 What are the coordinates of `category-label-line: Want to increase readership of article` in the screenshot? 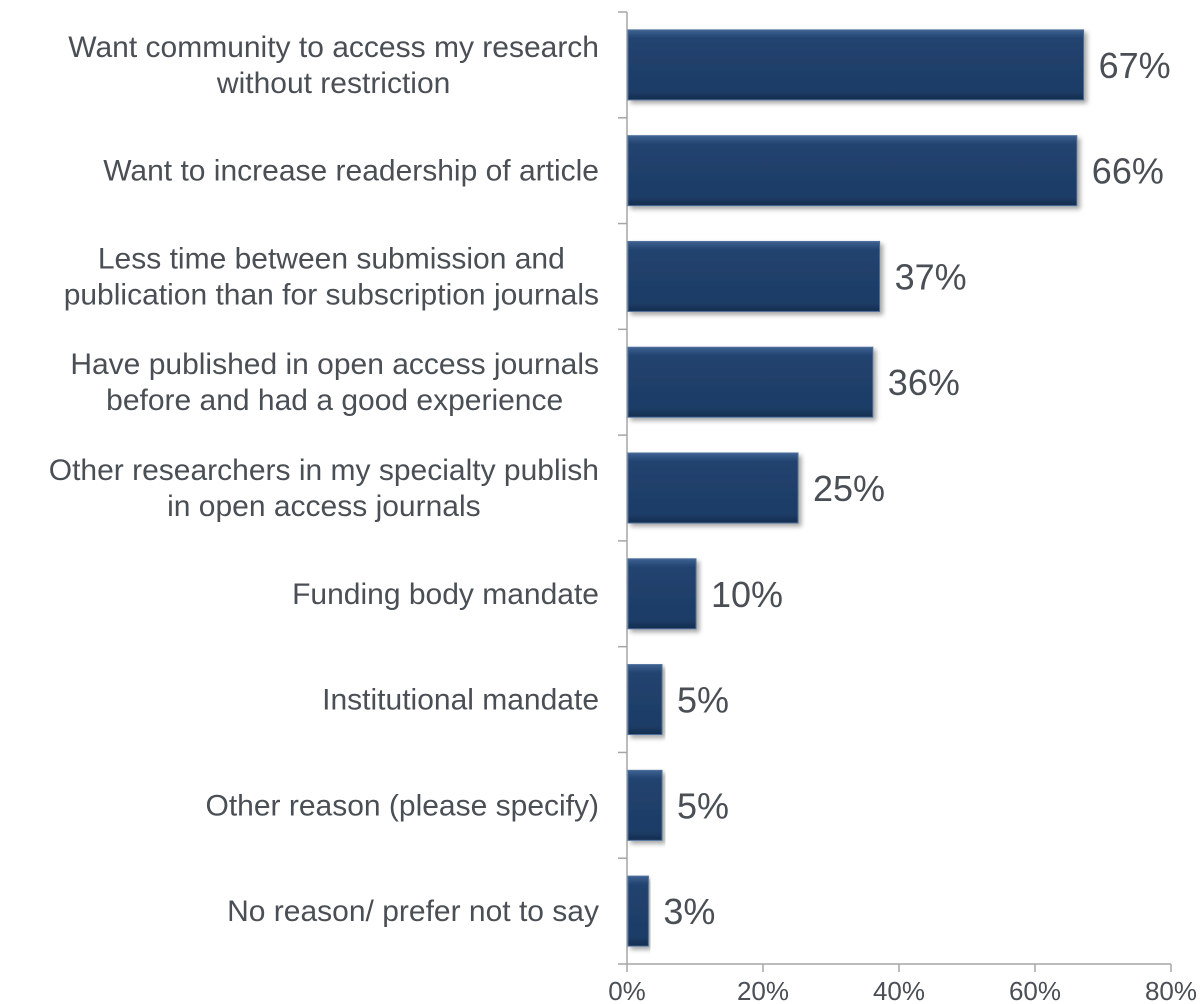 It's located at (351, 171).